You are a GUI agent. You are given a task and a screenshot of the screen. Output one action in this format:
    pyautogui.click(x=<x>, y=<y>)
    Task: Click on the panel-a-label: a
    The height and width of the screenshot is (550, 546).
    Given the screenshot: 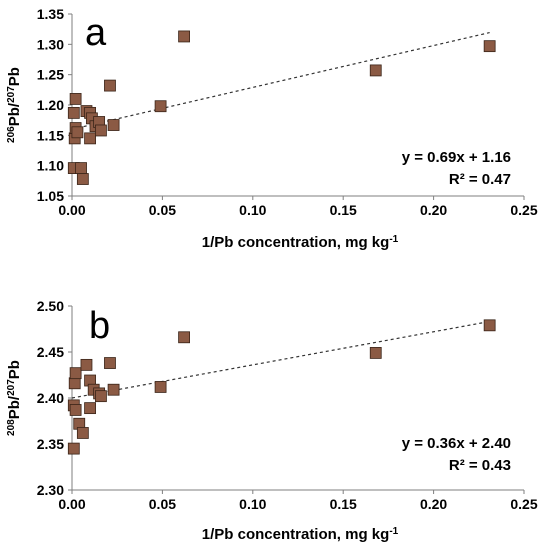 What is the action you would take?
    pyautogui.click(x=96, y=33)
    